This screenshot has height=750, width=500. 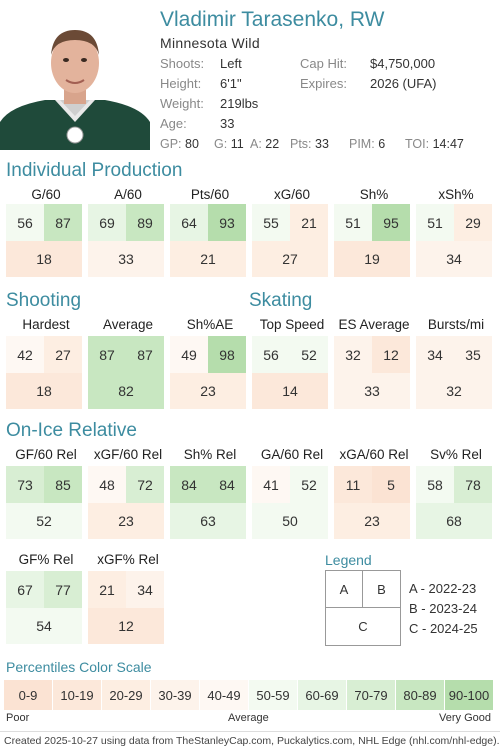 I want to click on weight-label: Weight:, so click(x=182, y=103).